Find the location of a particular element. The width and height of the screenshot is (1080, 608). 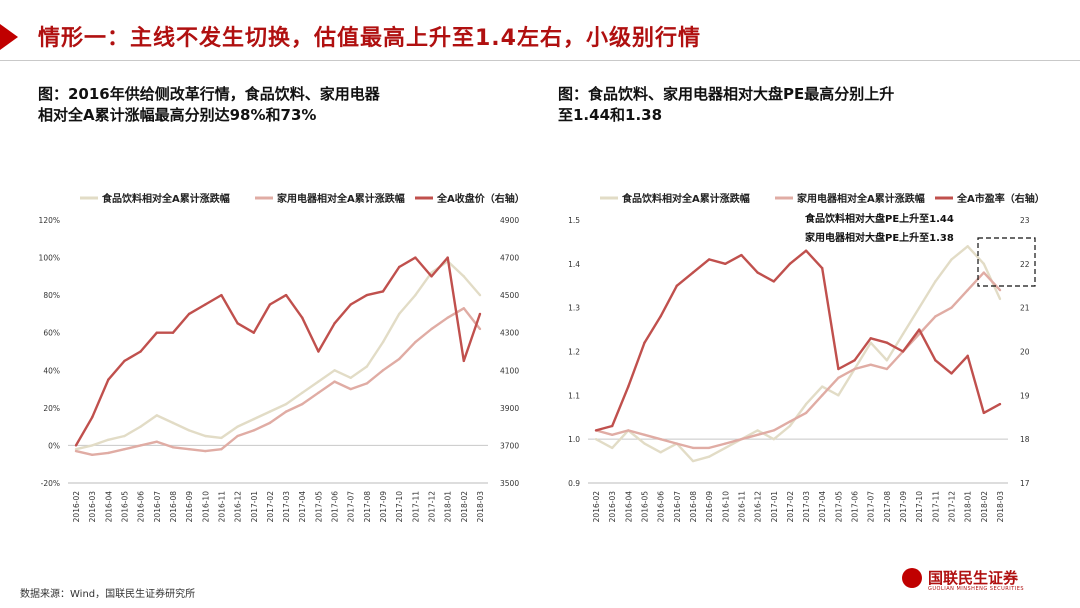

x-tick-label: 2017-01 is located at coordinates (774, 507).